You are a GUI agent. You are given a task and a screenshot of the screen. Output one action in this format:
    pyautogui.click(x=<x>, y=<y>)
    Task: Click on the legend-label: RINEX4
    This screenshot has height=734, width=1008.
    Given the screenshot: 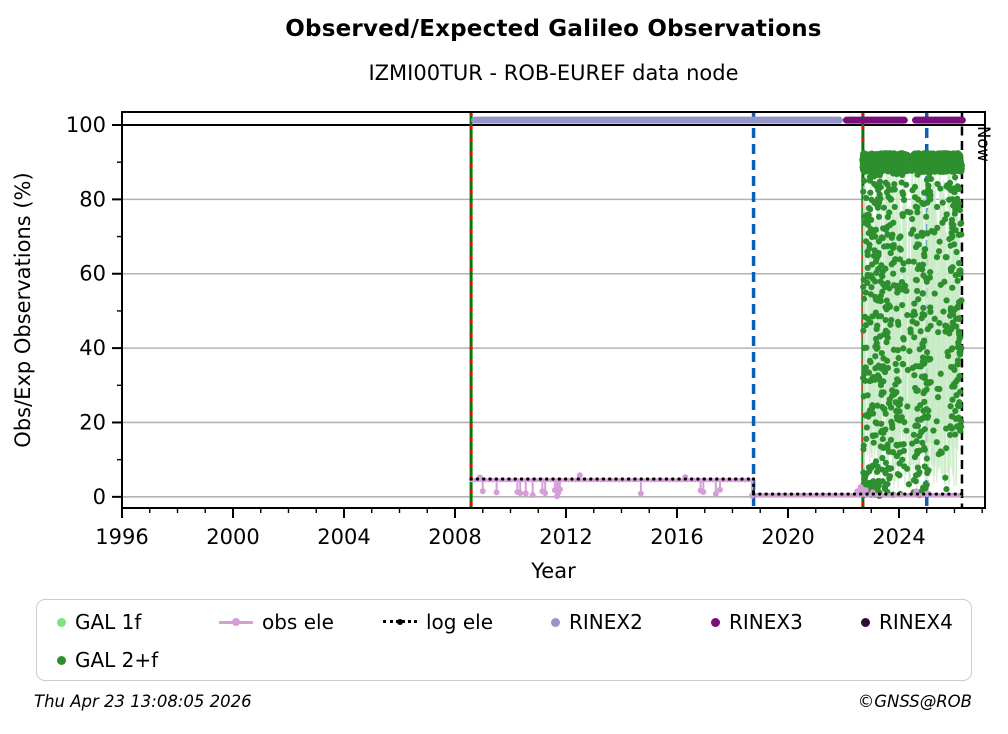 What is the action you would take?
    pyautogui.click(x=916, y=622)
    